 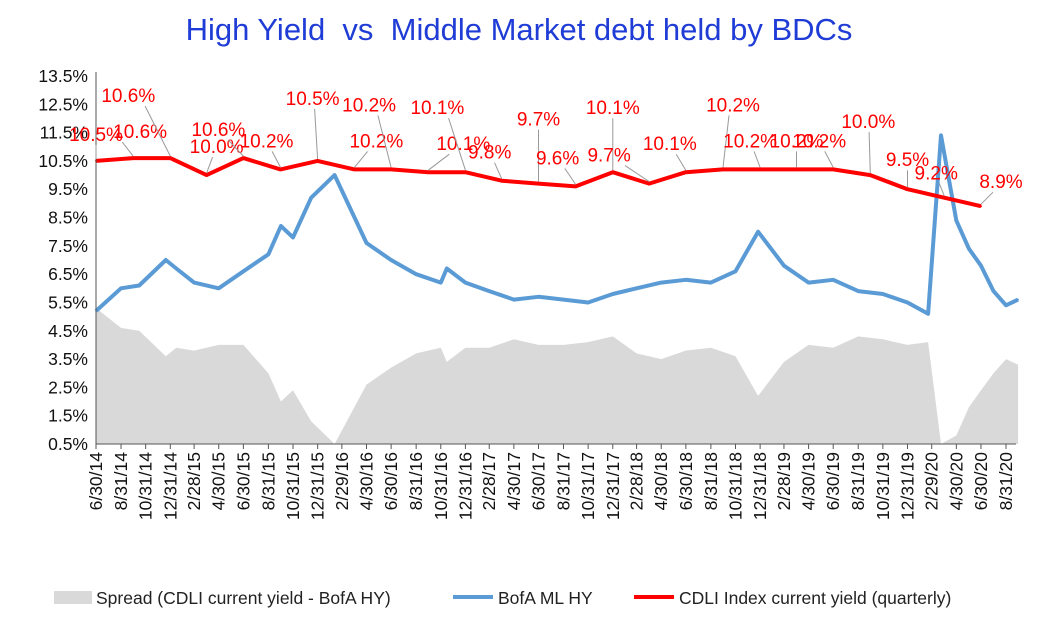 What do you see at coordinates (391, 481) in the screenshot?
I see `x-tick-label: 6/30/16` at bounding box center [391, 481].